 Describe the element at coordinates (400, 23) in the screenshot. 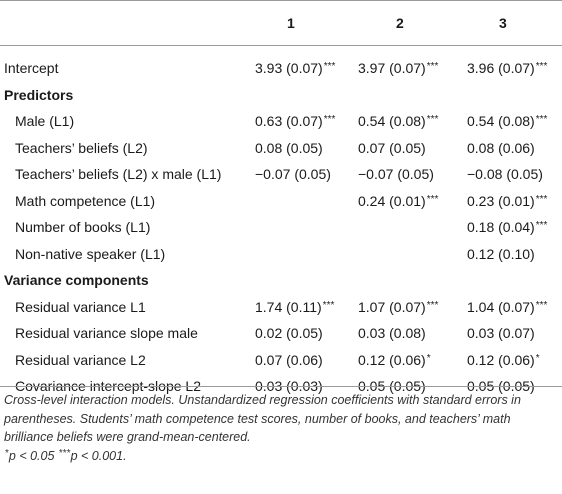

I see `column-header-2: 2` at that location.